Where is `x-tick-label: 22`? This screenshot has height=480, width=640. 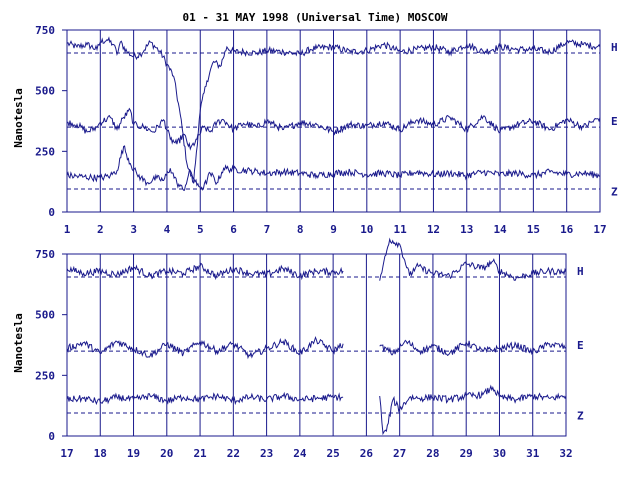 x-tick-label: 22 is located at coordinates (233, 453).